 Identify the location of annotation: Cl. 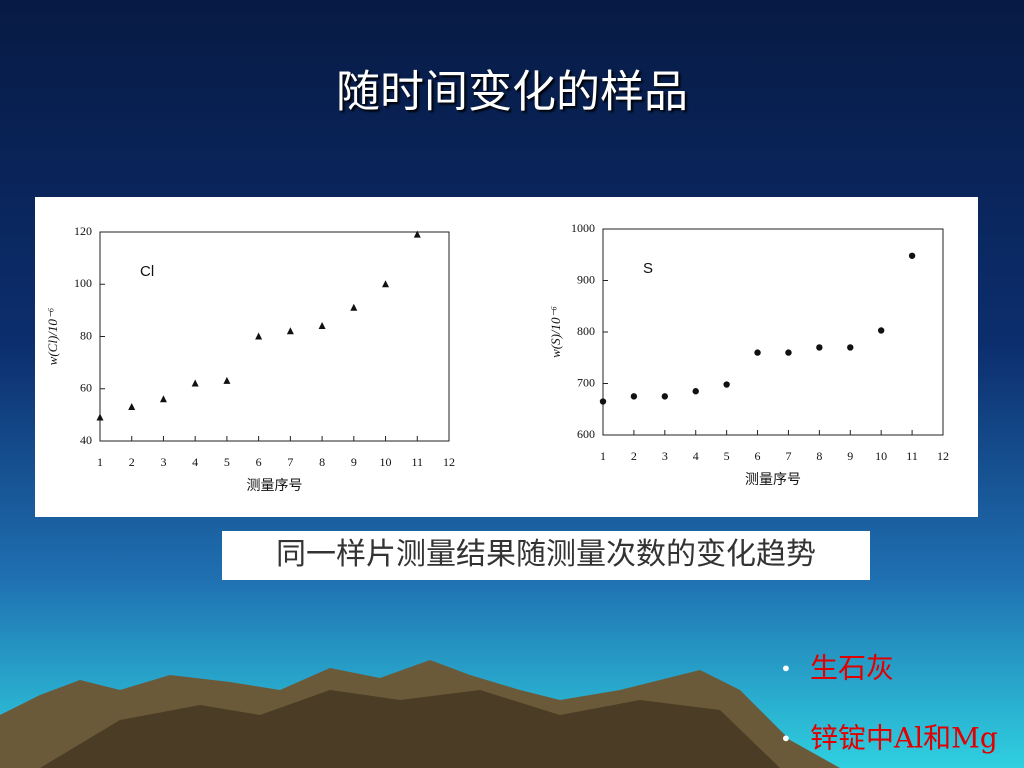
(147, 271).